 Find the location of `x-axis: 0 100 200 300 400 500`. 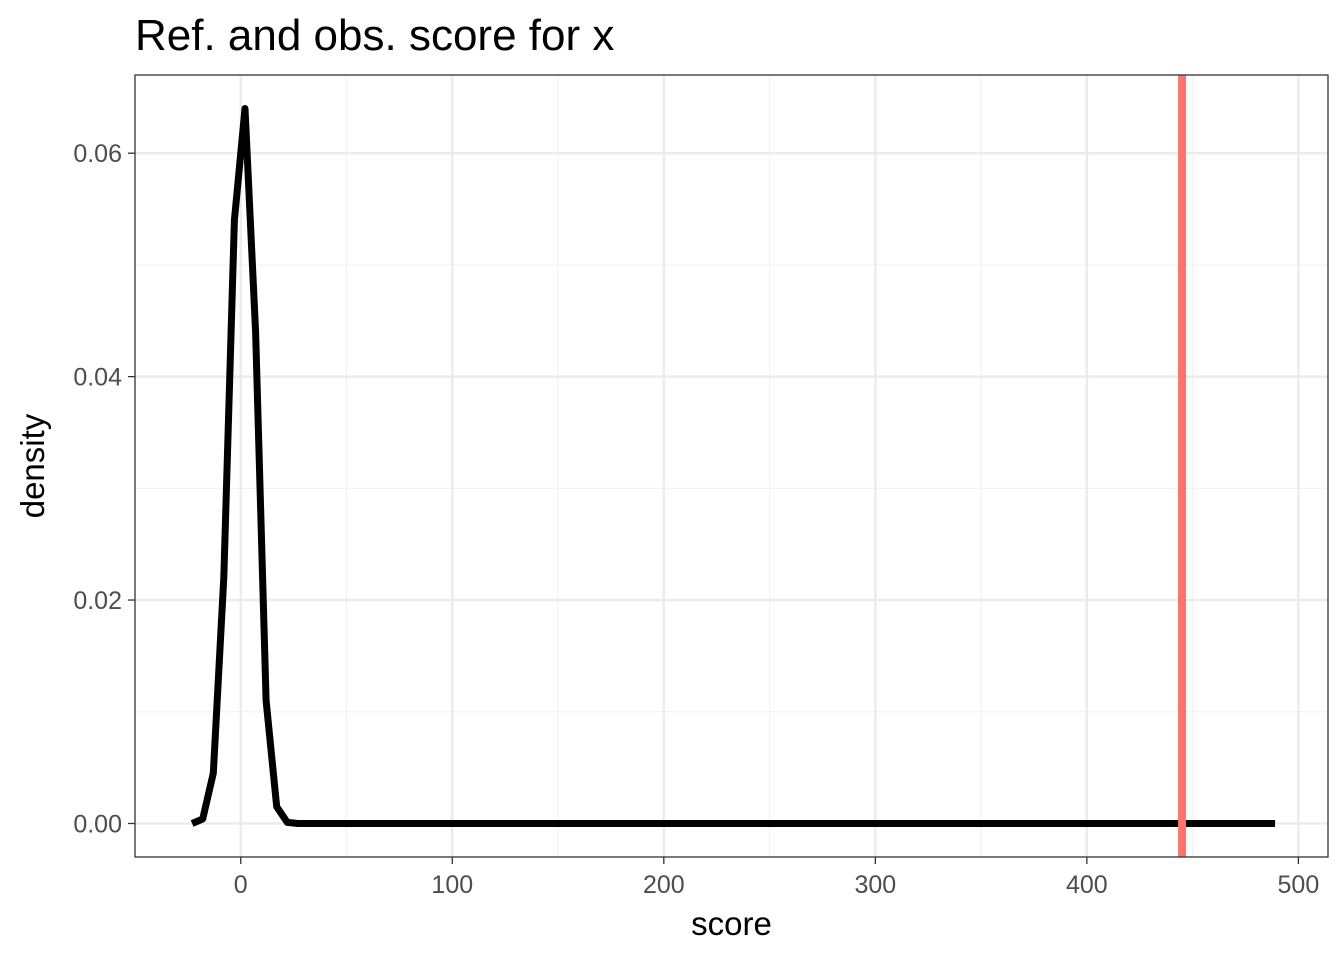

x-axis: 0 100 200 300 400 500 is located at coordinates (776, 878).